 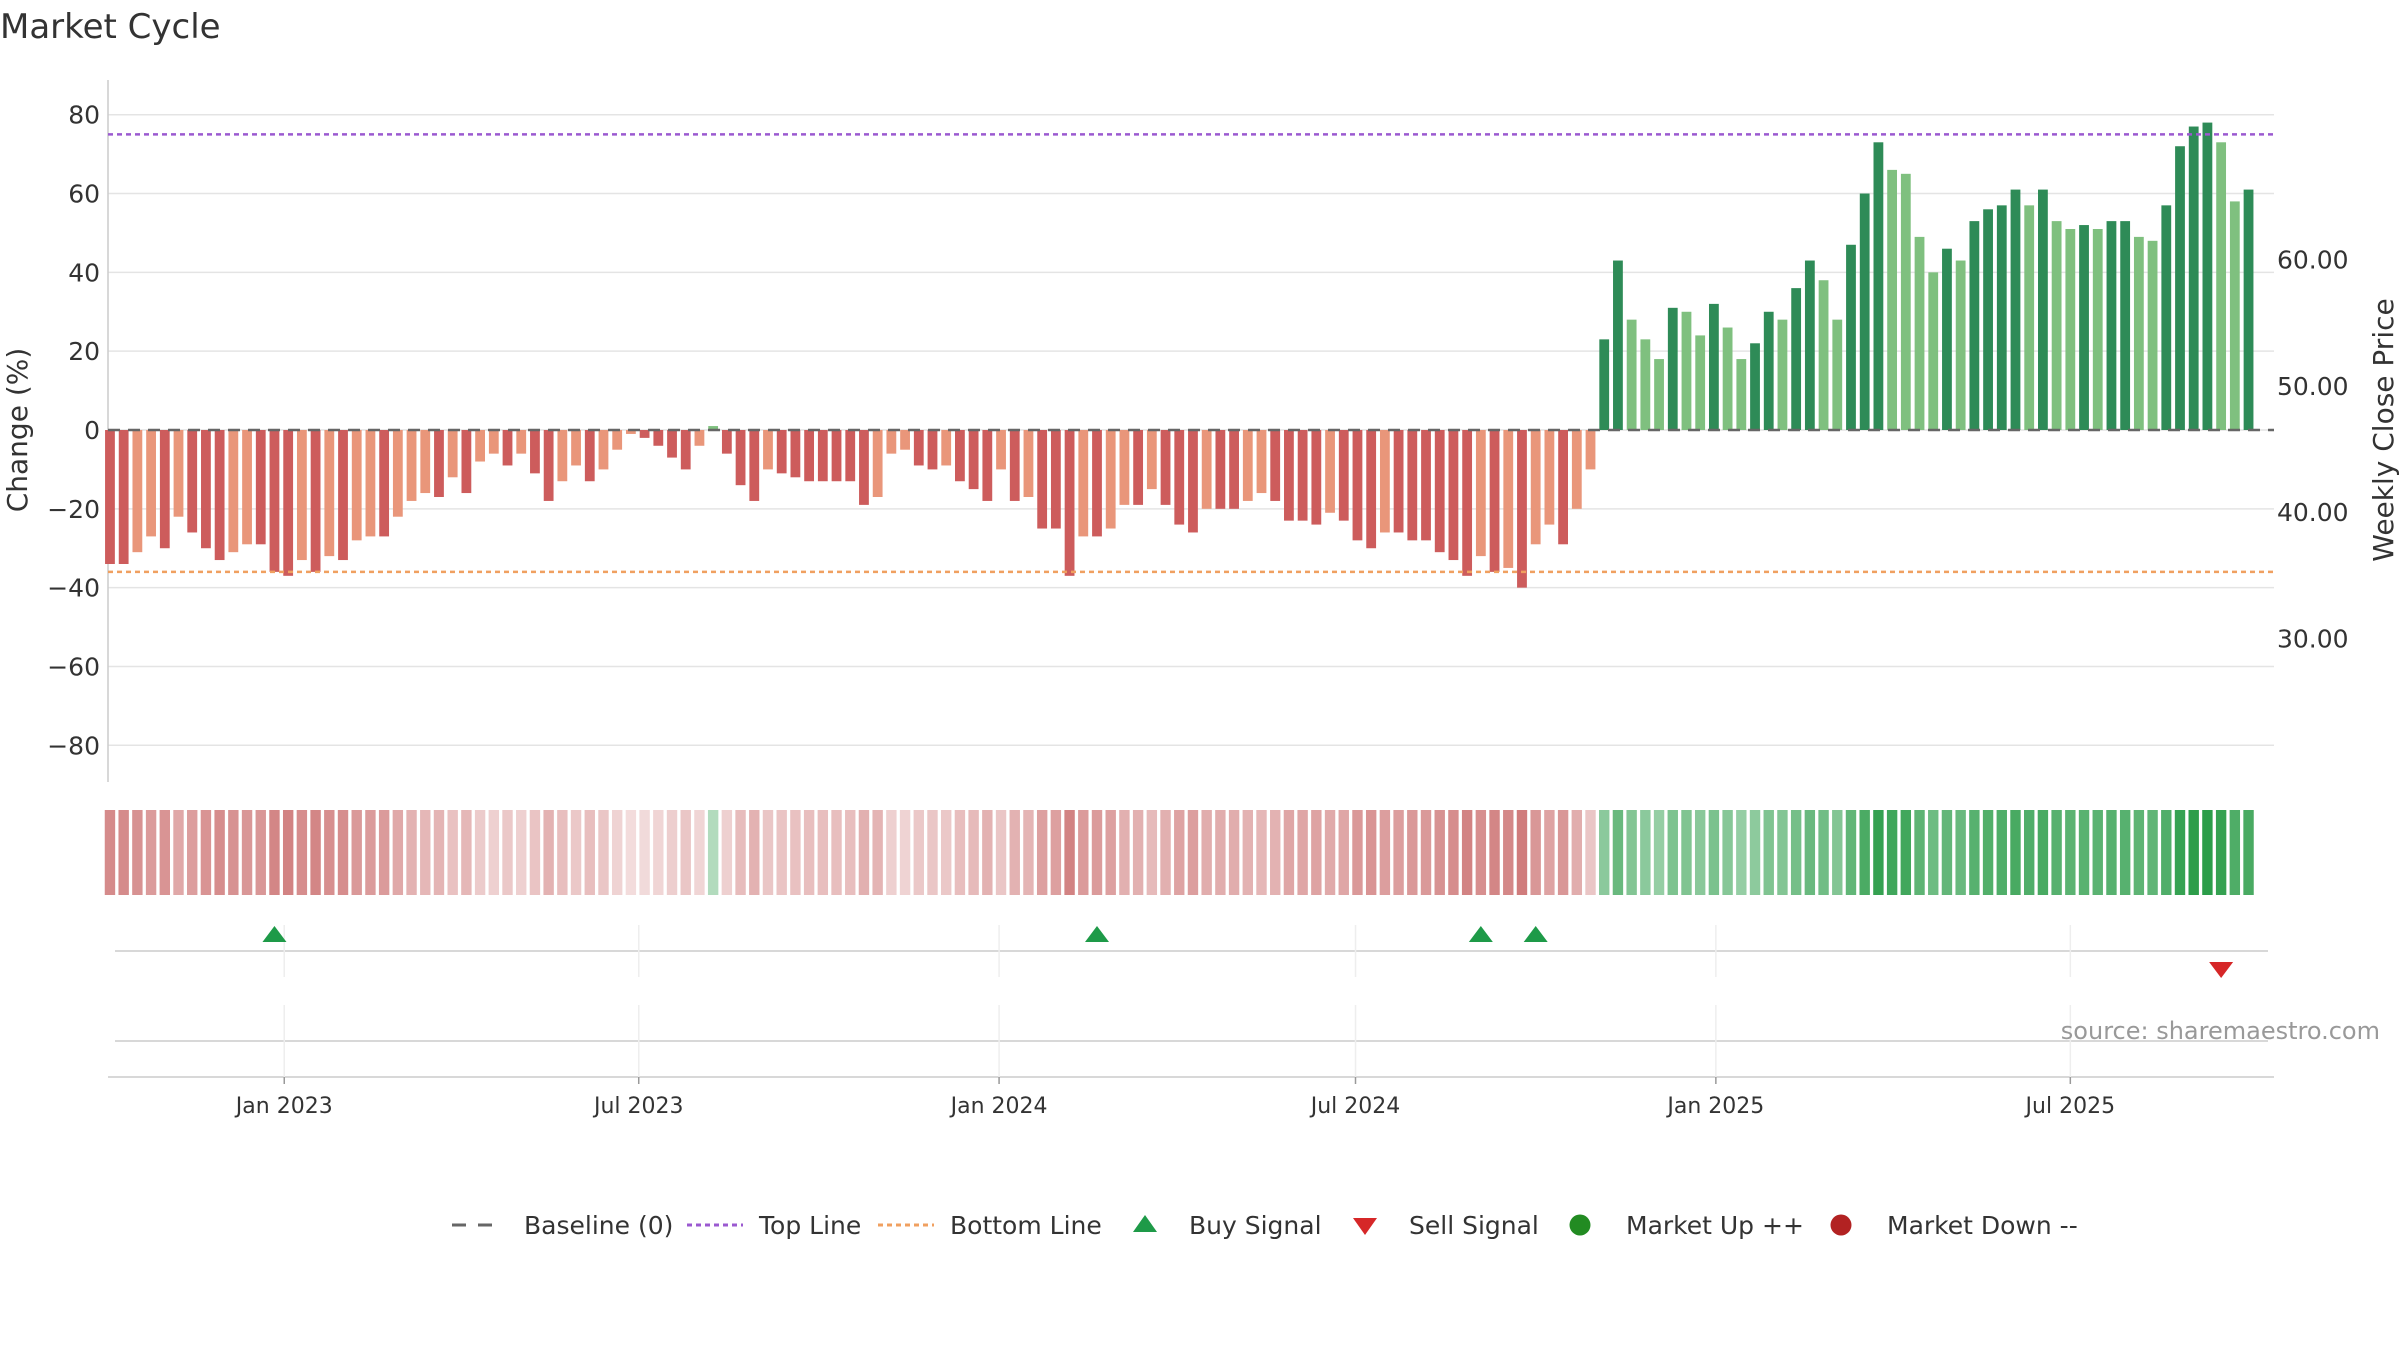 What do you see at coordinates (2313, 386) in the screenshot?
I see `y2-tick-label: 50.00` at bounding box center [2313, 386].